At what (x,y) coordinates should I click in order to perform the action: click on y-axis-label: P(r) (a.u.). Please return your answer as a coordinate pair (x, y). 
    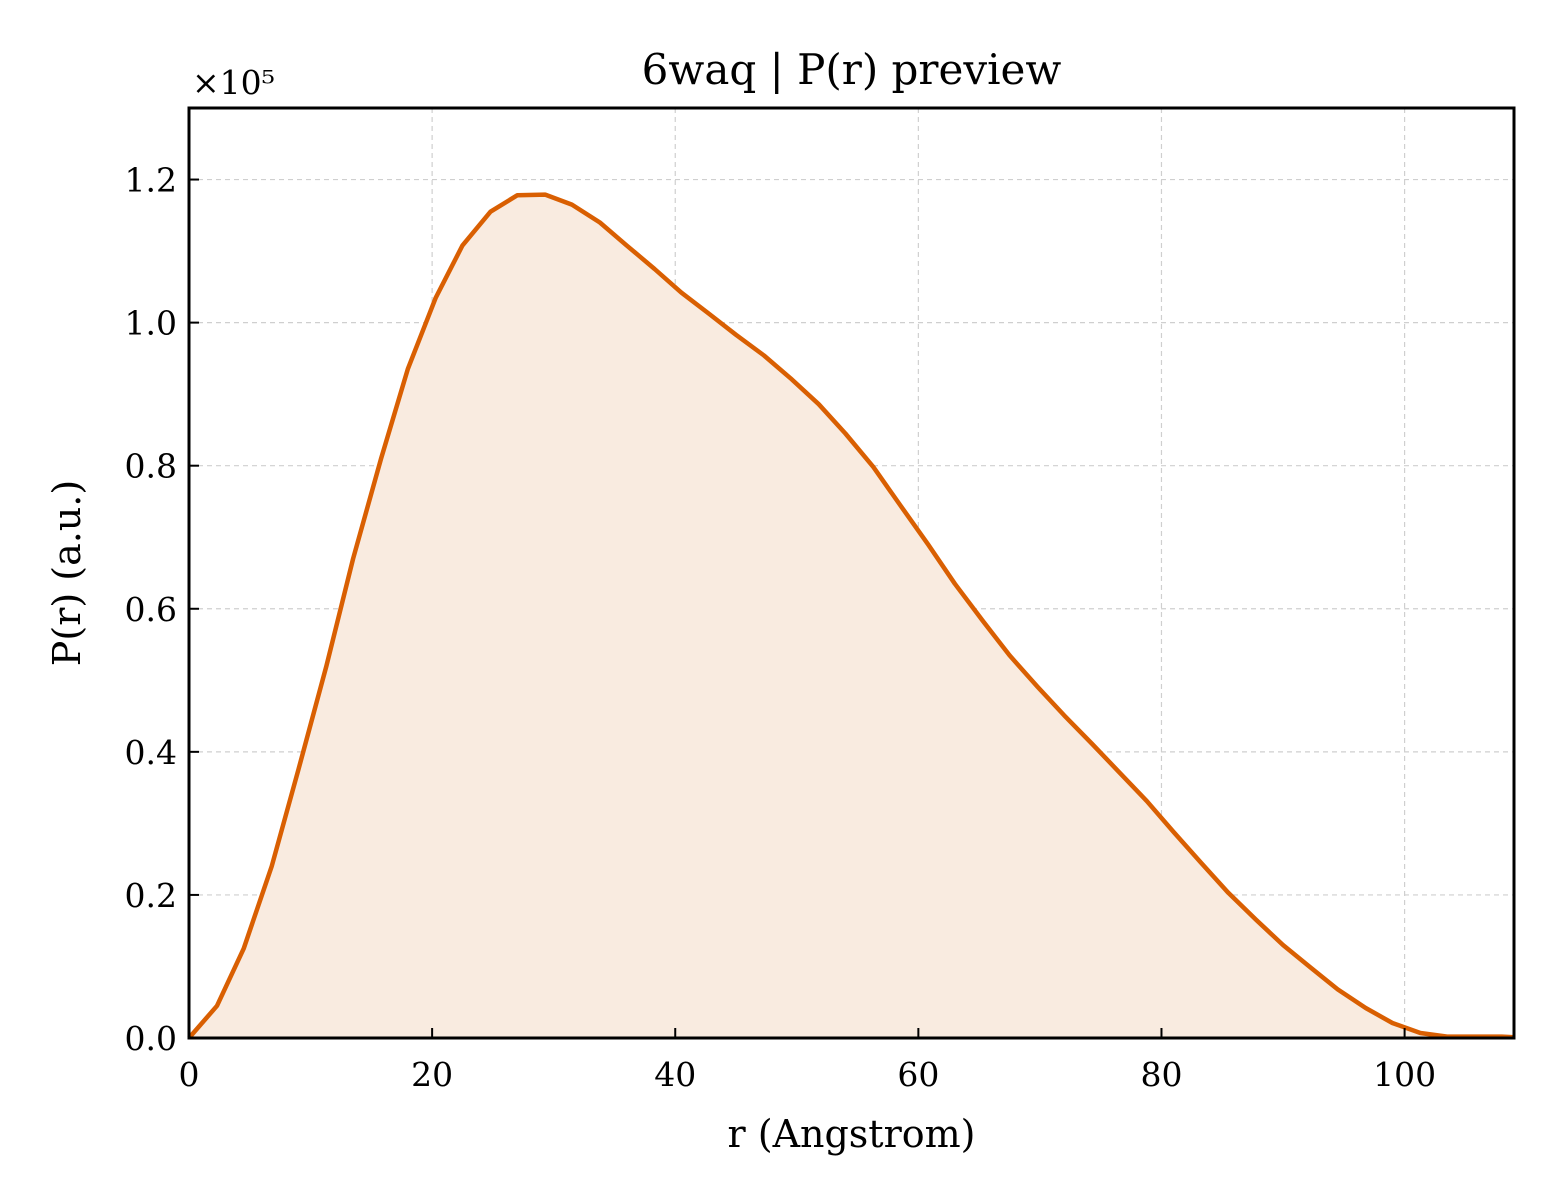
    Looking at the image, I should click on (67, 573).